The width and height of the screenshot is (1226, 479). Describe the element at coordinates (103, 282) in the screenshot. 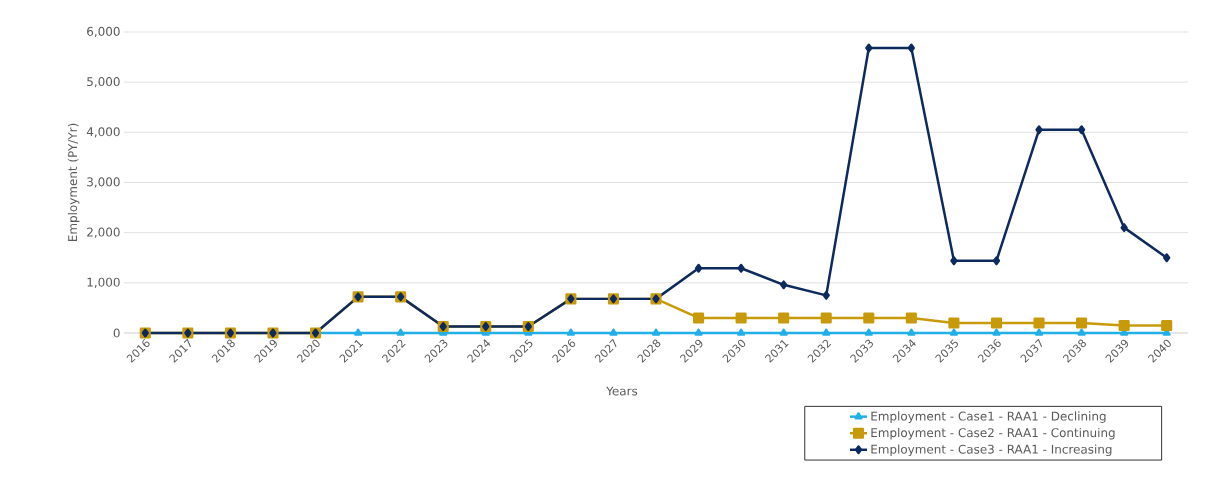

I see `y-tick-label: 1,000` at that location.